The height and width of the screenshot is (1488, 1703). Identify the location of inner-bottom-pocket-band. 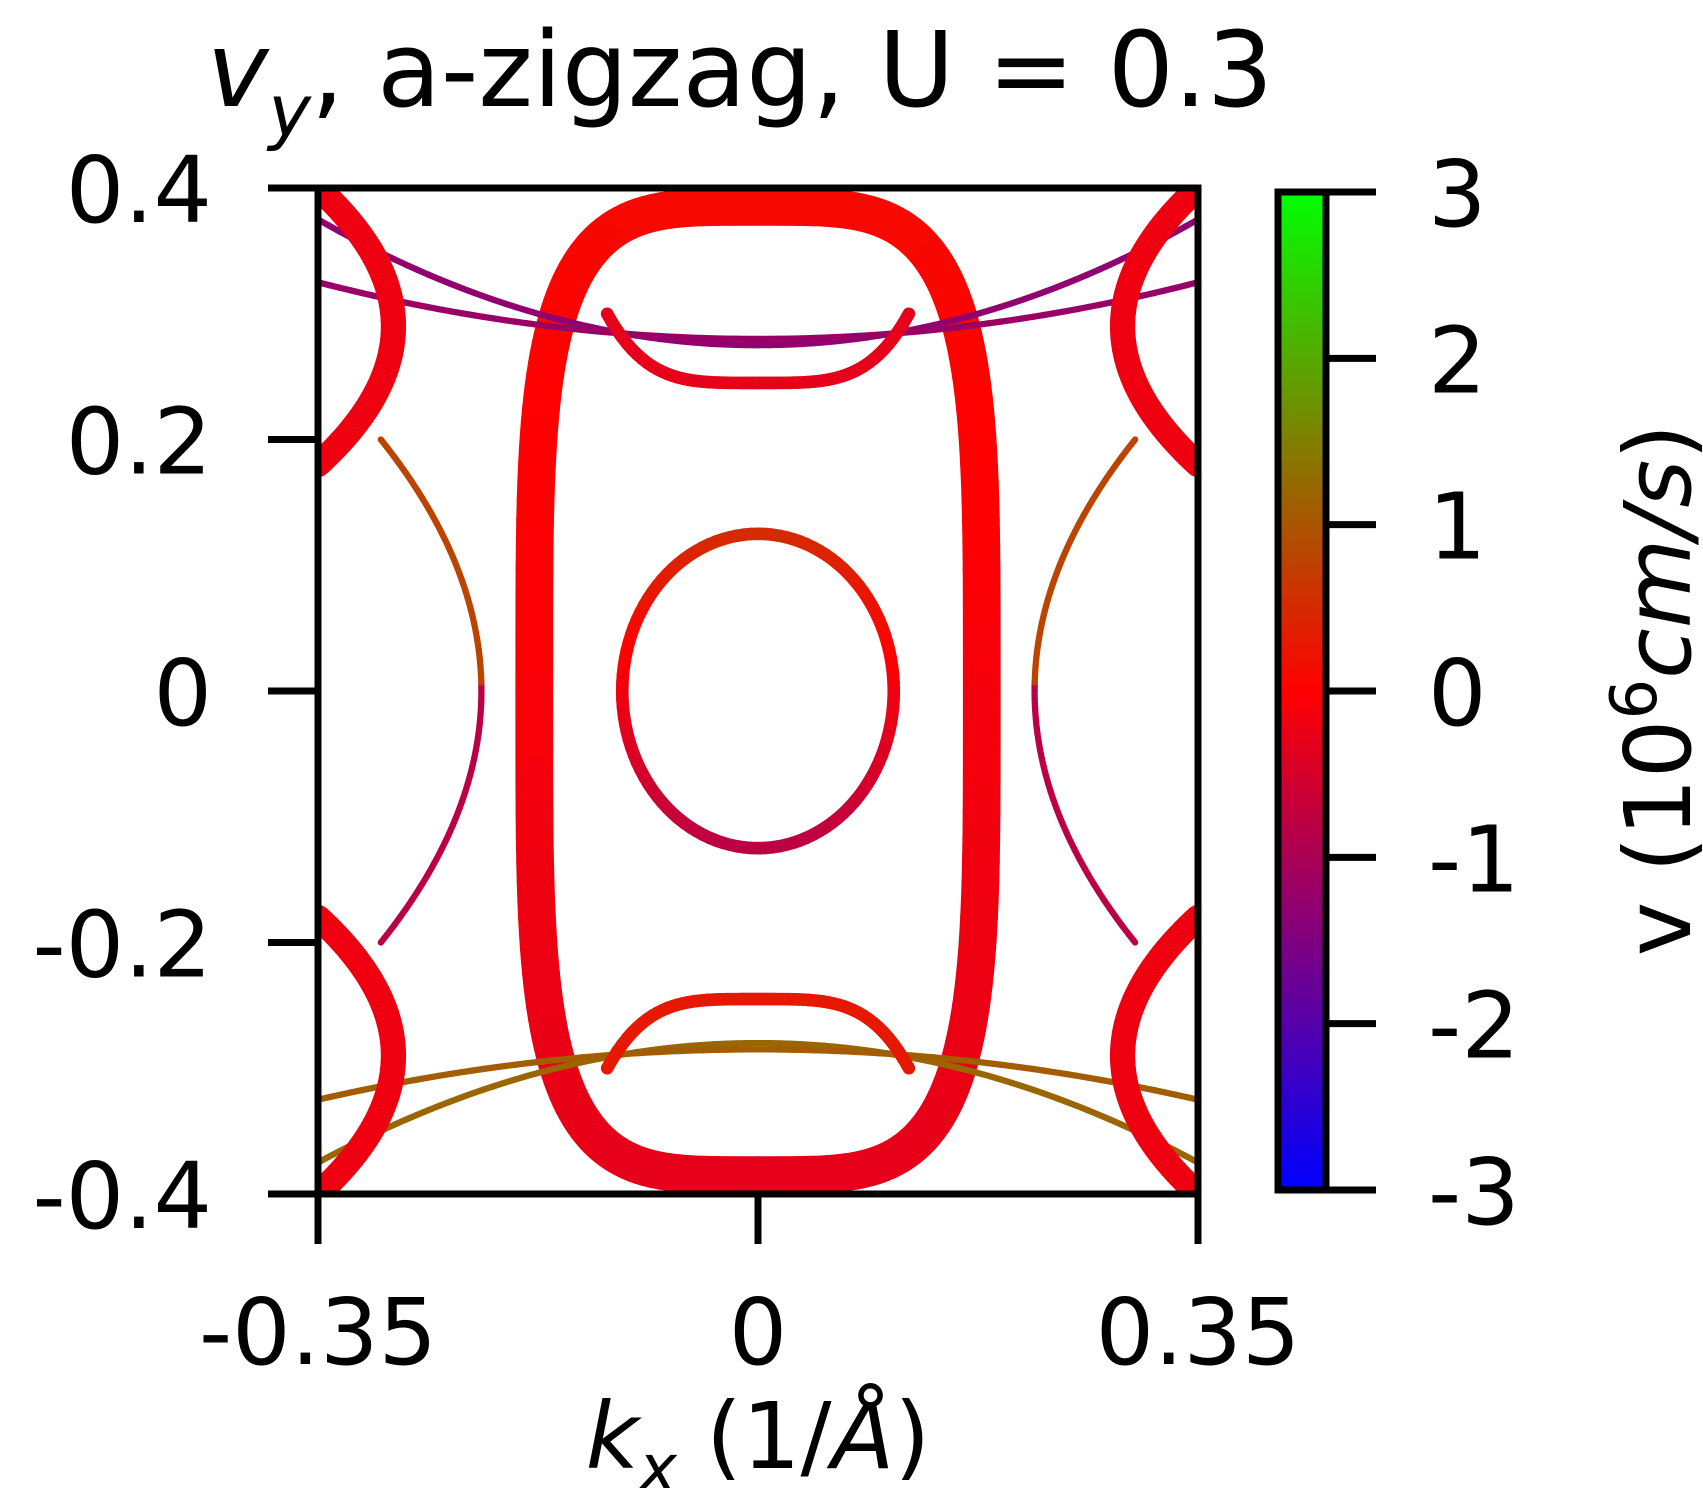
(906, 1064).